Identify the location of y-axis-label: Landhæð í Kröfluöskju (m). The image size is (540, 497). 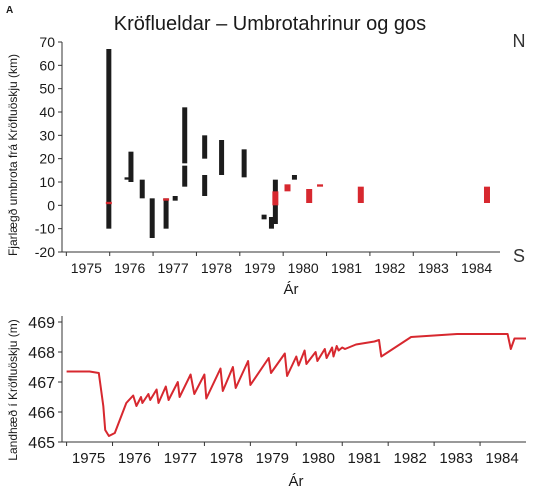
(13, 389).